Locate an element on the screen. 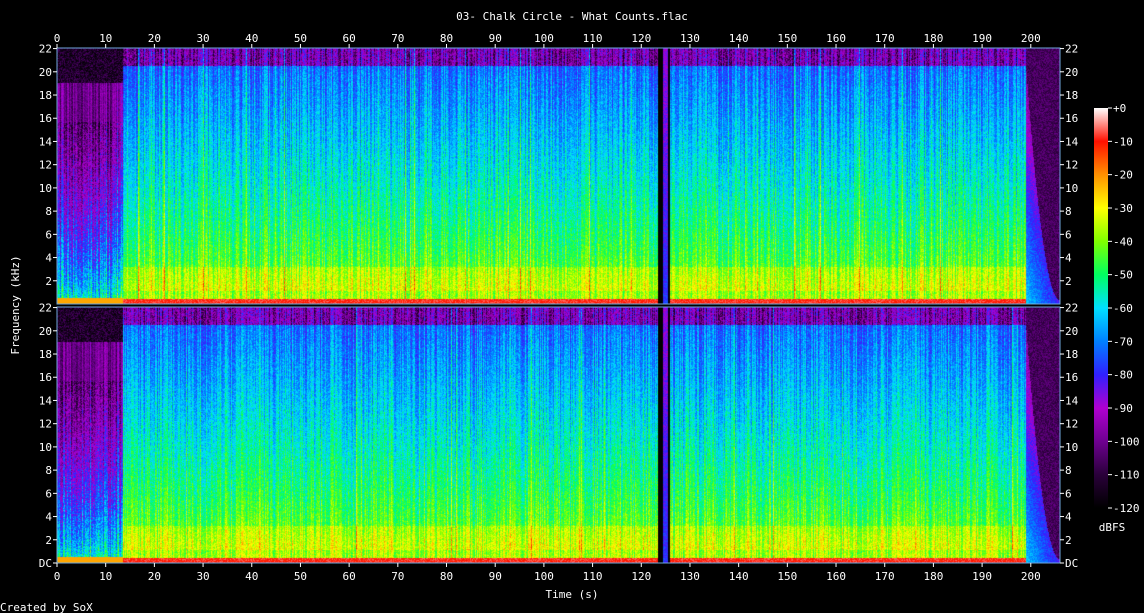 This screenshot has height=613, width=1144. x-tick-label-bottom: 60 is located at coordinates (349, 576).